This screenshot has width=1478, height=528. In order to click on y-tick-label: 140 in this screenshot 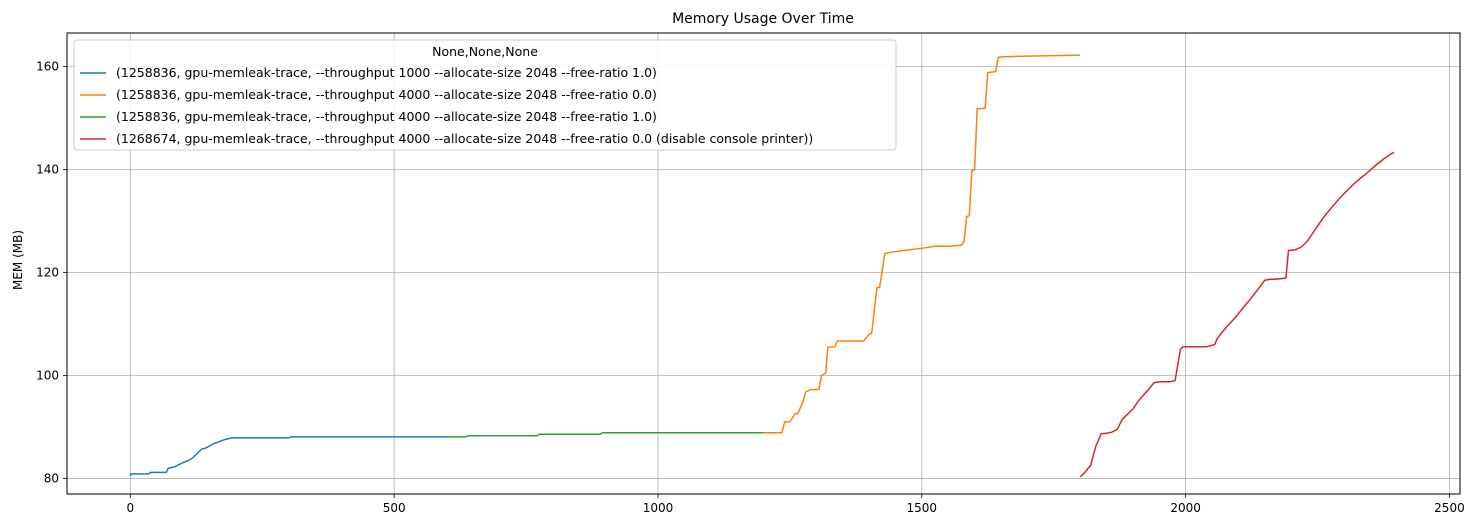, I will do `click(47, 169)`.